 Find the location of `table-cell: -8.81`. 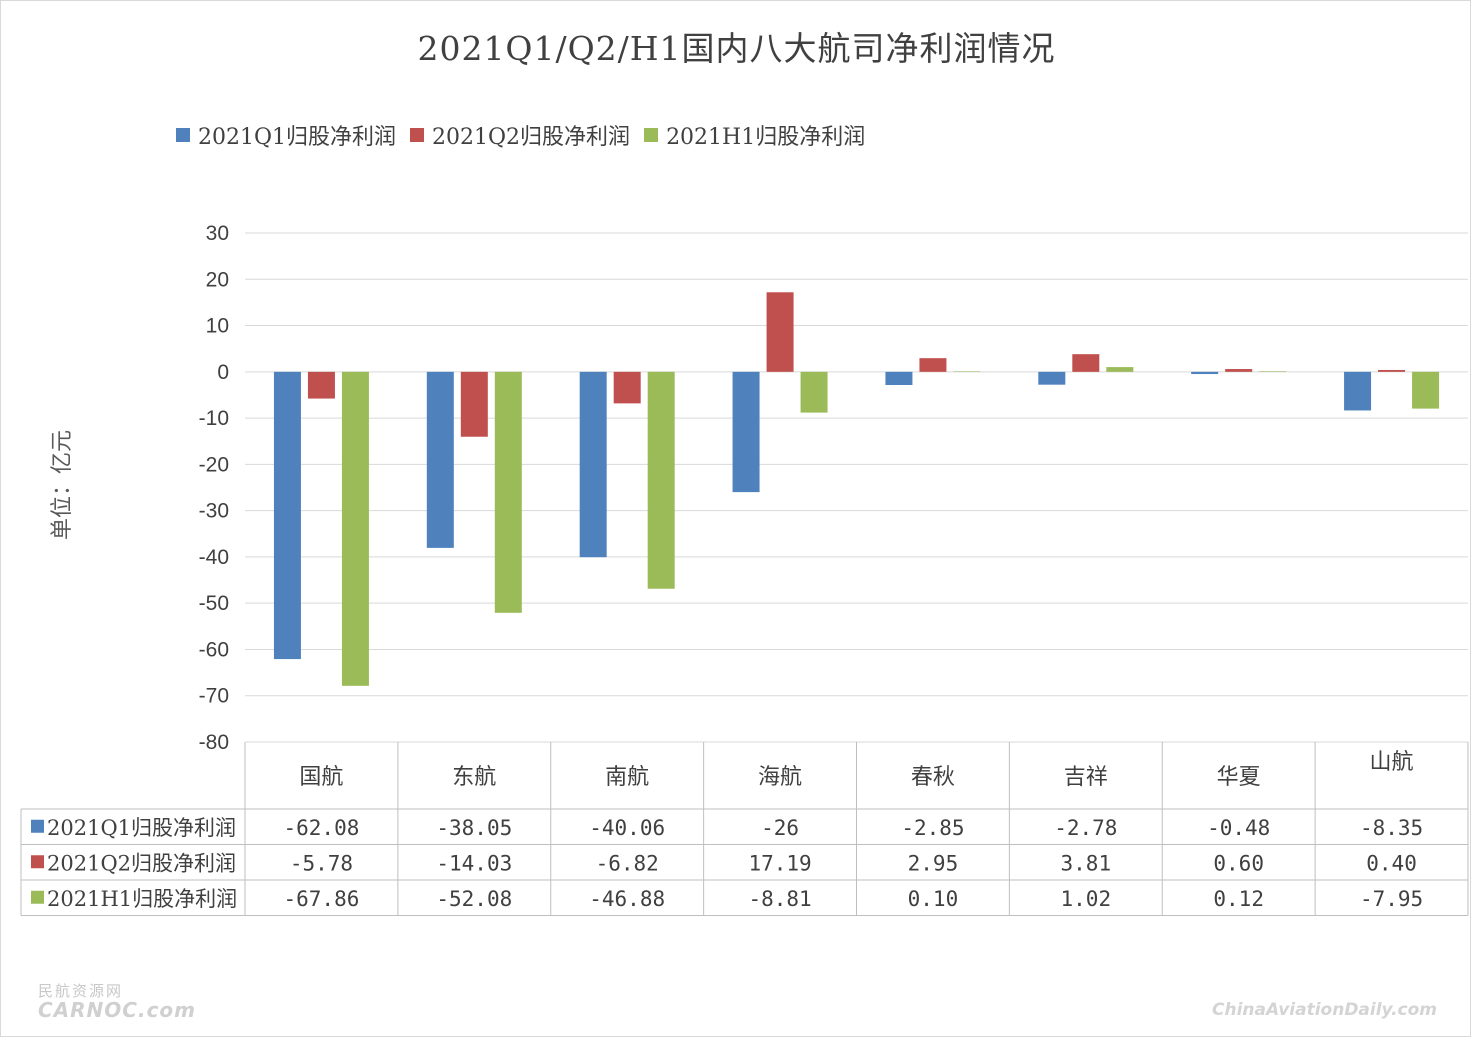

table-cell: -8.81 is located at coordinates (779, 899).